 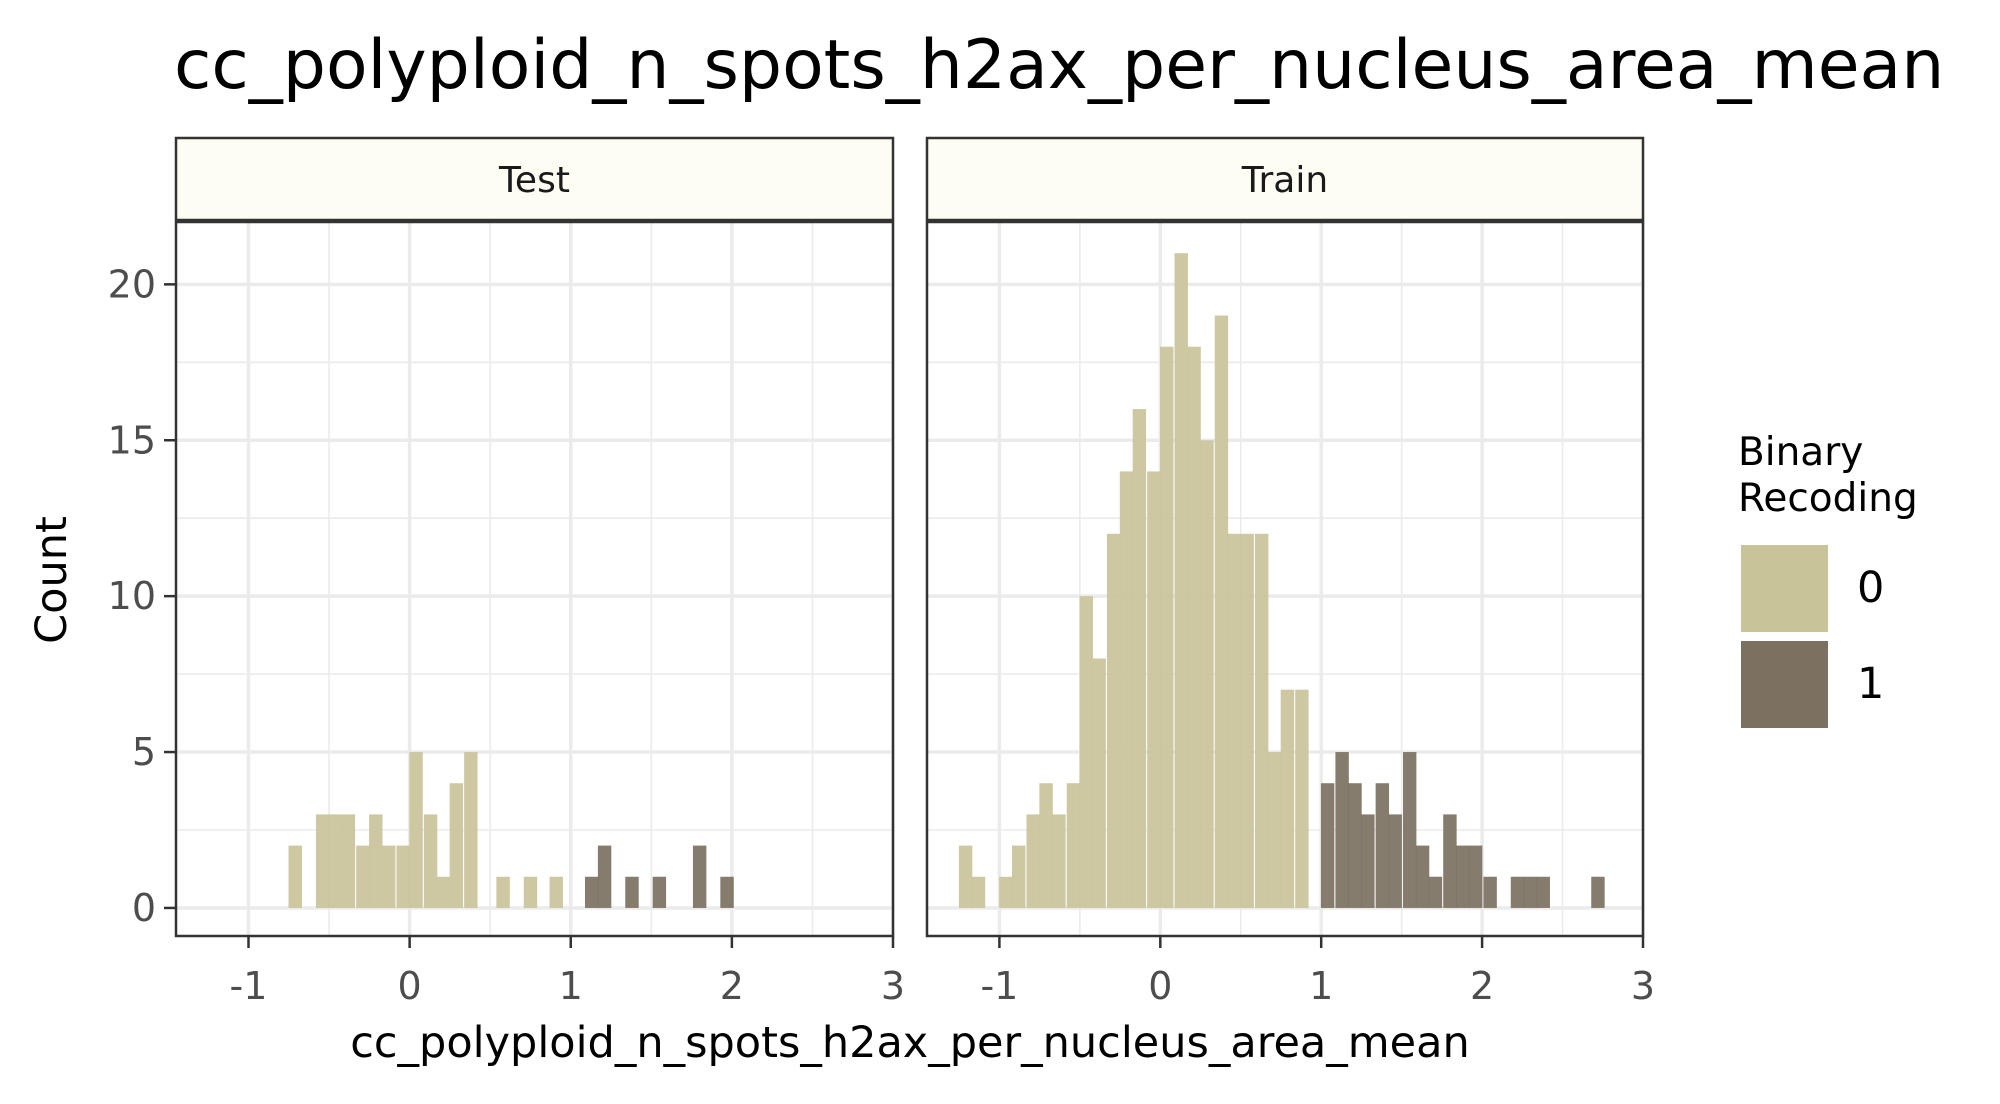 I want to click on facet-strip-label: Train, so click(x=1284, y=180).